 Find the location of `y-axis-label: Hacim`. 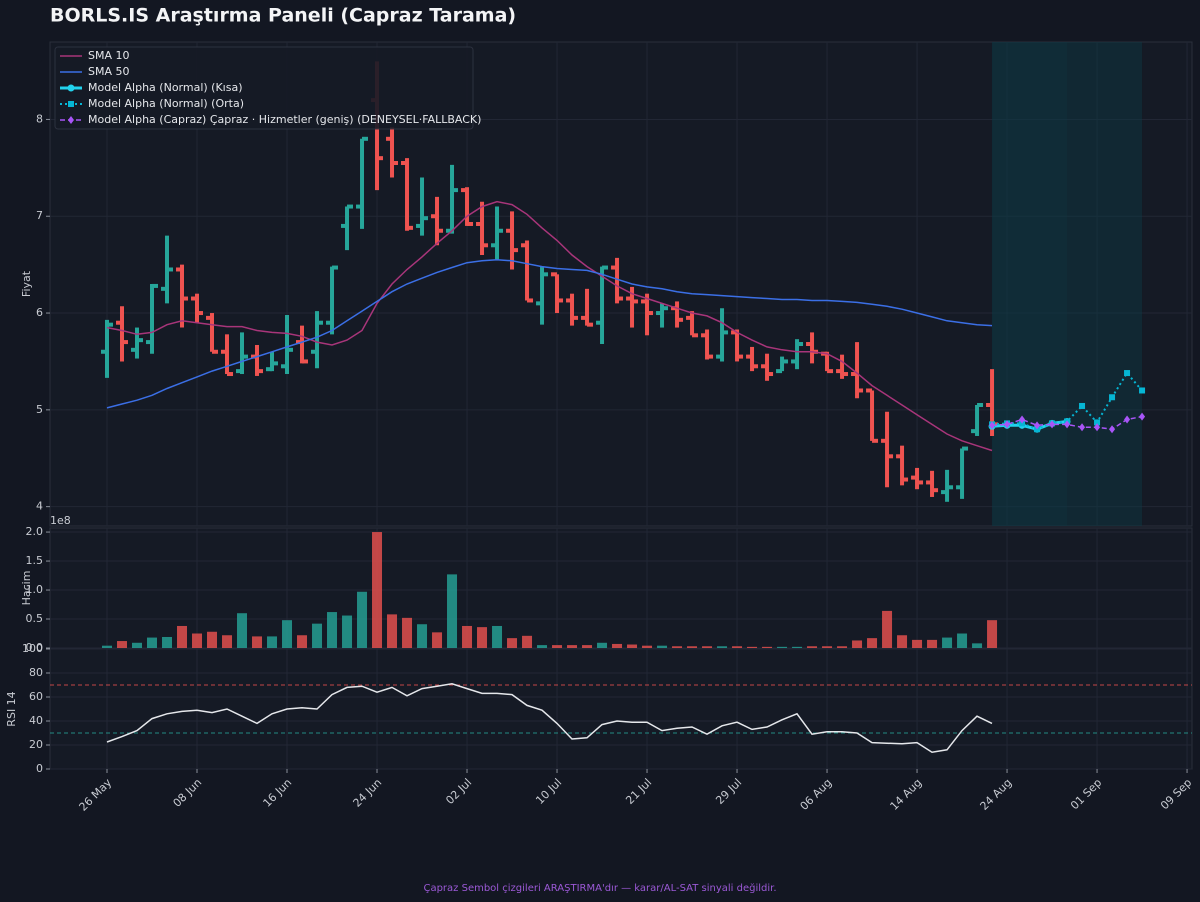

y-axis-label: Hacim is located at coordinates (26, 588).